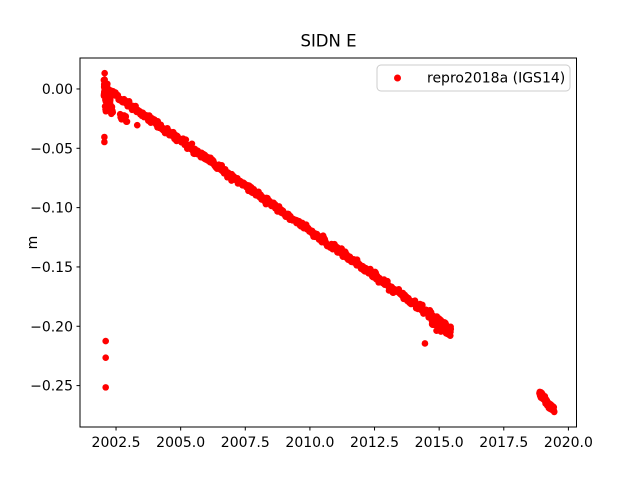  I want to click on legend-frame, so click(473, 78).